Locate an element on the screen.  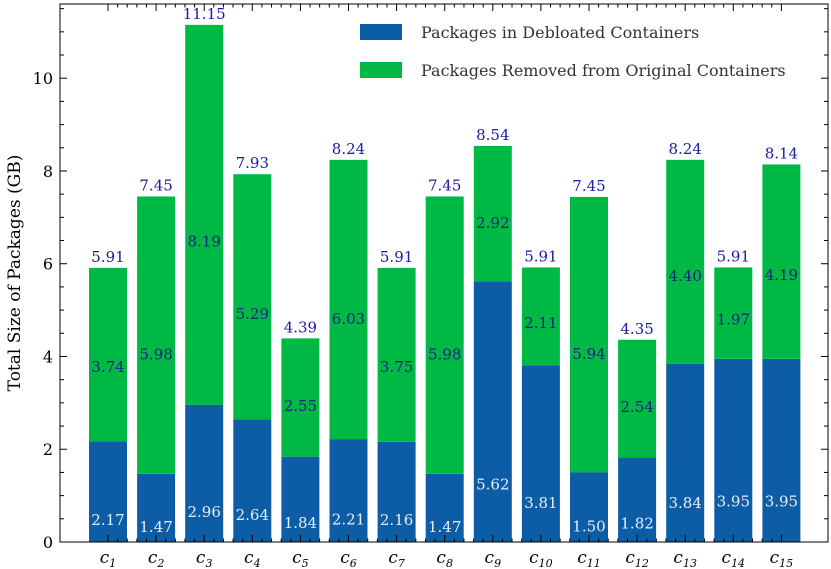
x-tick-label: c3 is located at coordinates (204, 558).